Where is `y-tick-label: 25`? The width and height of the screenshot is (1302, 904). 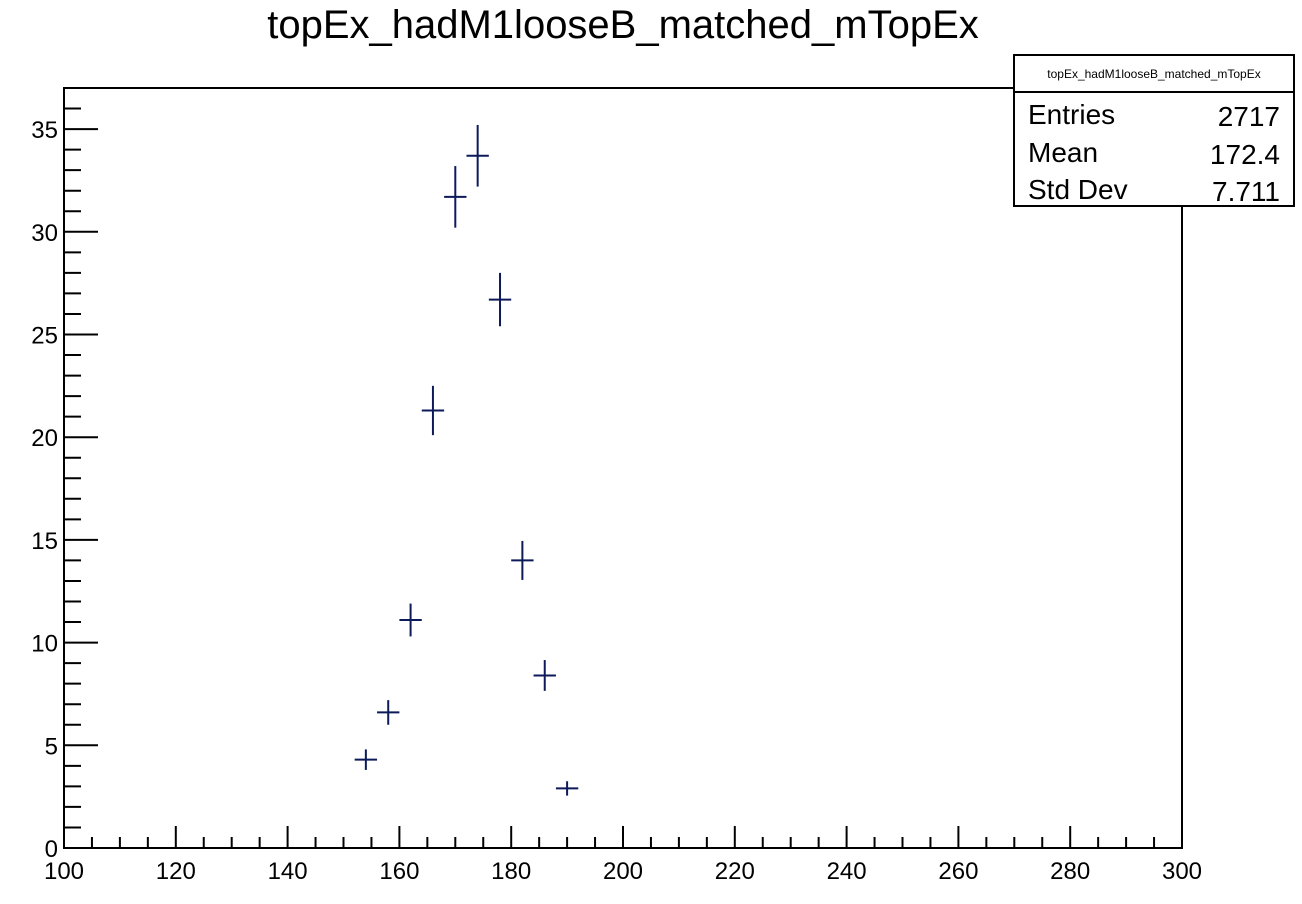
y-tick-label: 25 is located at coordinates (44, 335).